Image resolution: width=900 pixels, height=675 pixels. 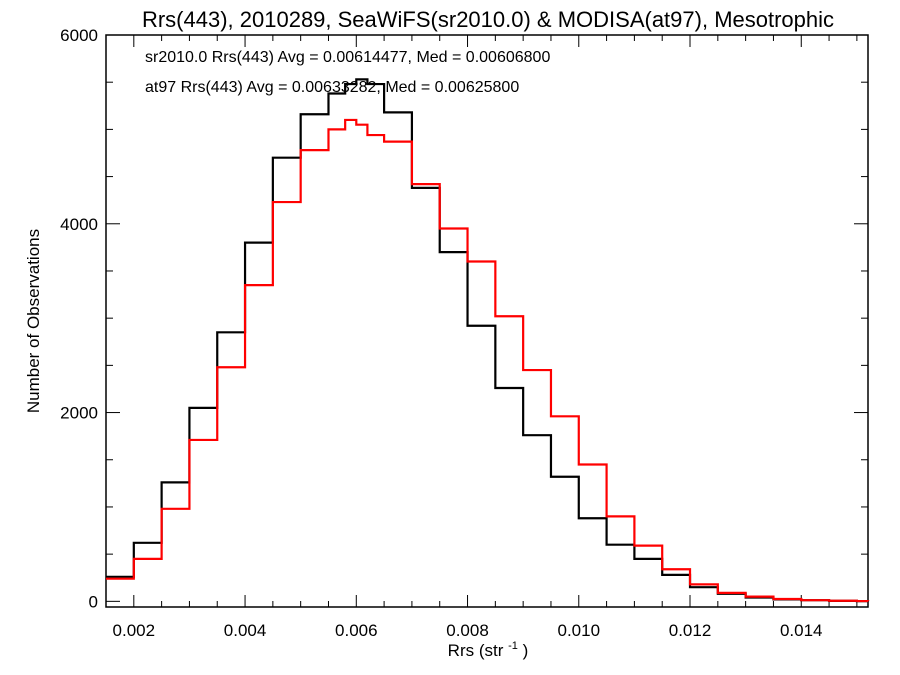 I want to click on x-axis-label-suffix: ), so click(x=526, y=650).